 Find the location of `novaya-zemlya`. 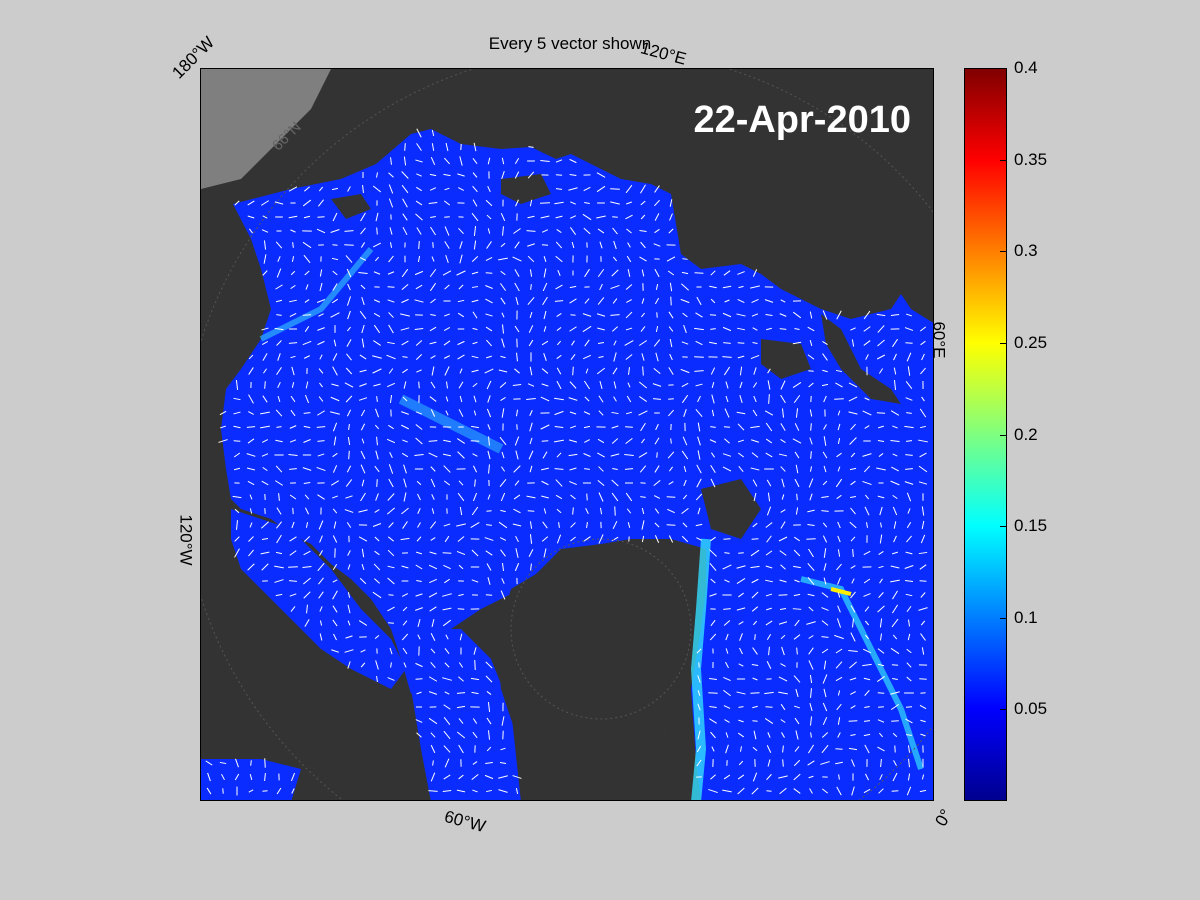

novaya-zemlya is located at coordinates (861, 359).